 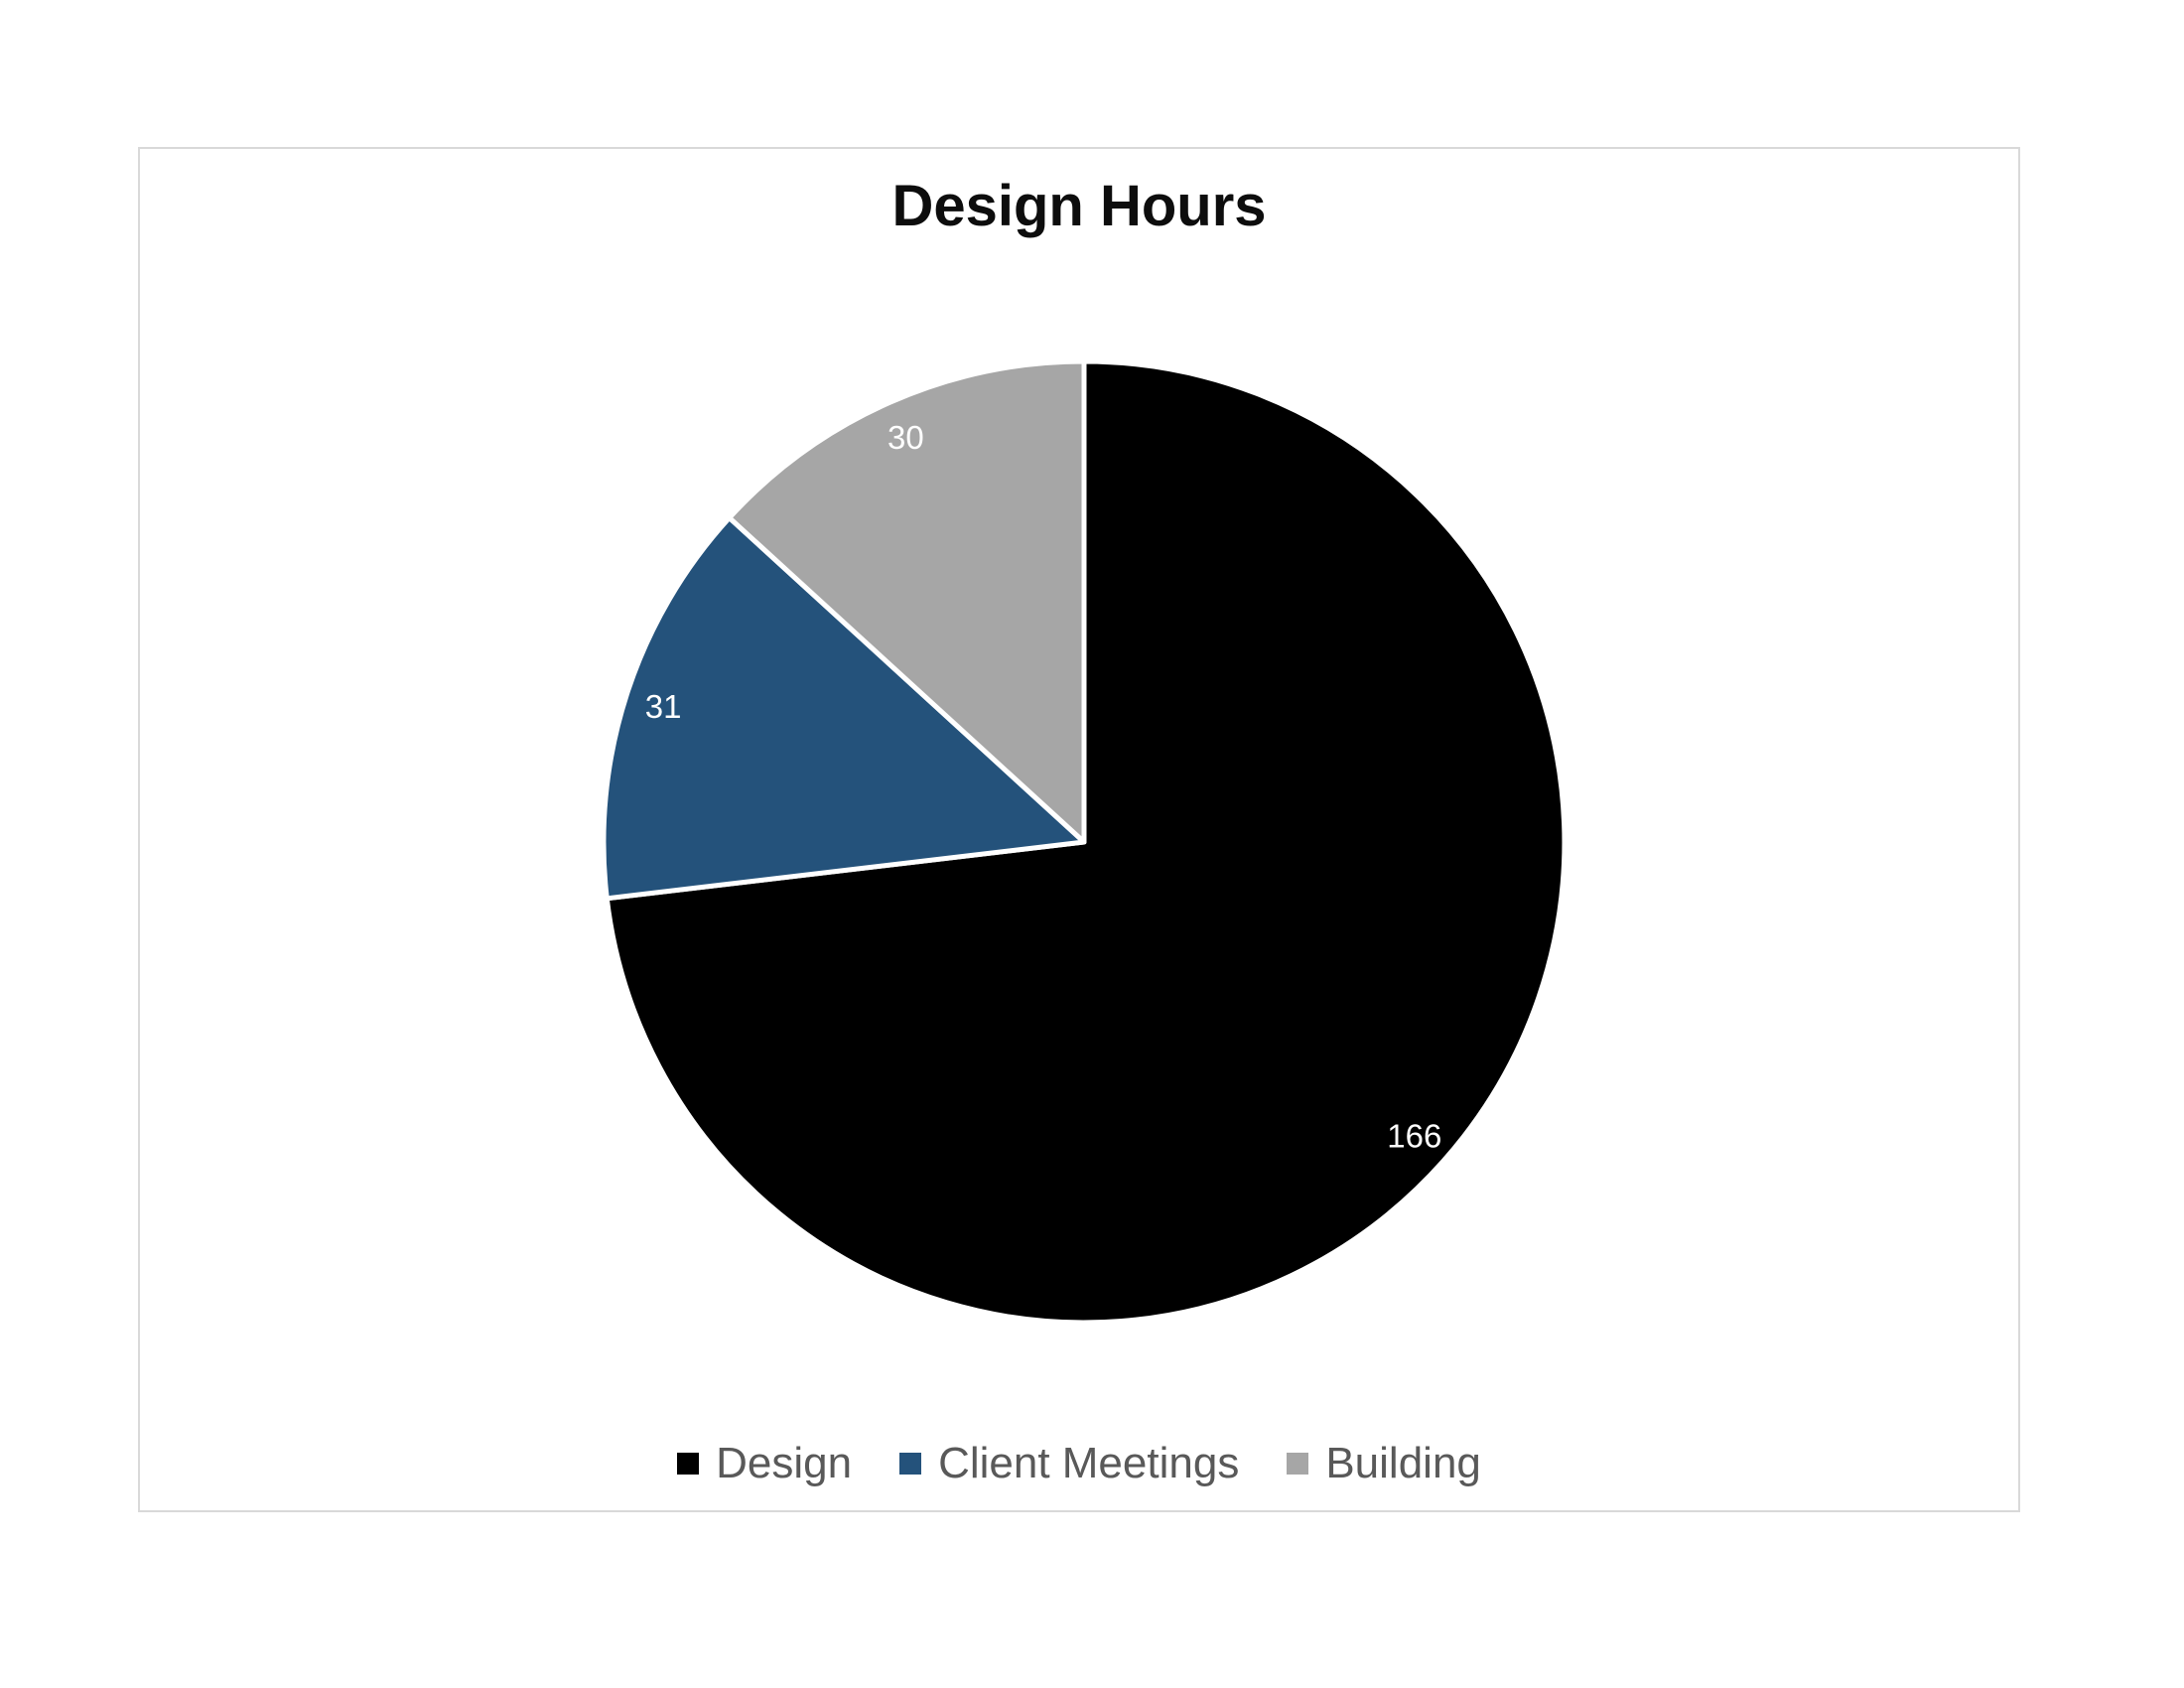 I want to click on legend-item-client-meetings: Client Meetings, so click(x=1069, y=1463).